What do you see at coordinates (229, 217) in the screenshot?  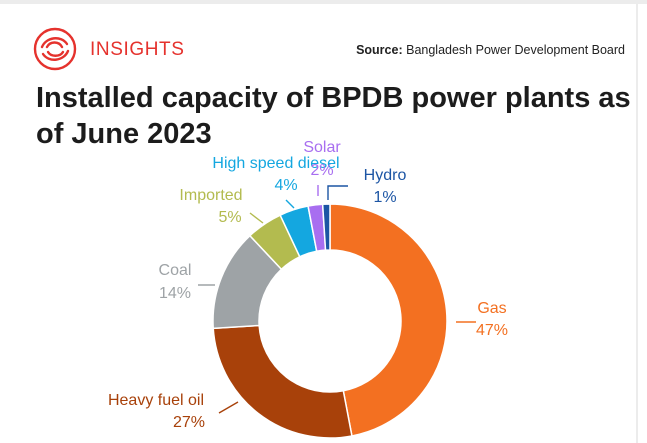 I see `slice-percent: 5%` at bounding box center [229, 217].